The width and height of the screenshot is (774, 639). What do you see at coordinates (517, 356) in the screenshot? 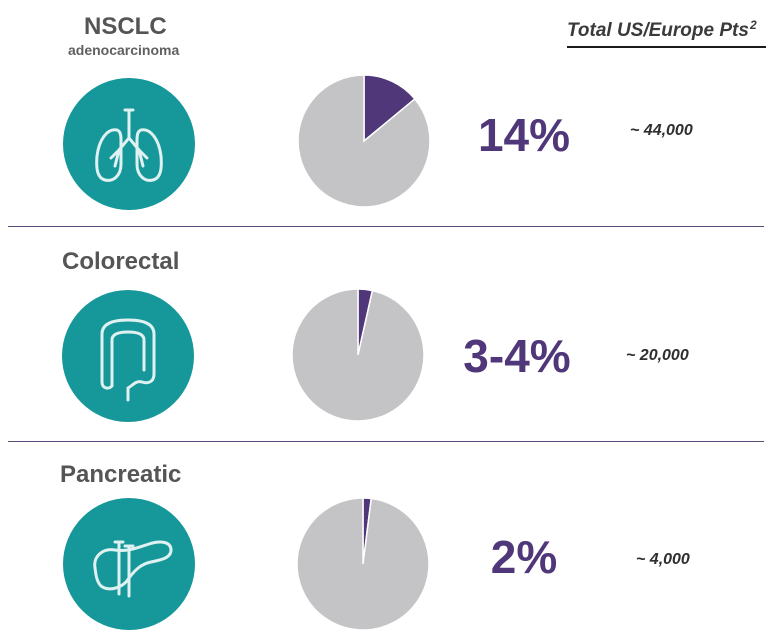
I see `percent-value: 3-4%` at bounding box center [517, 356].